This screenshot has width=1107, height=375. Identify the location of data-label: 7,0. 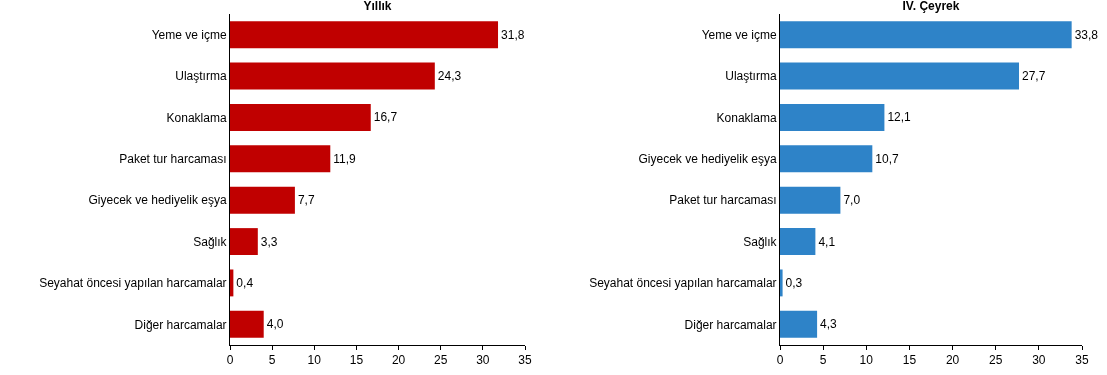
(852, 200).